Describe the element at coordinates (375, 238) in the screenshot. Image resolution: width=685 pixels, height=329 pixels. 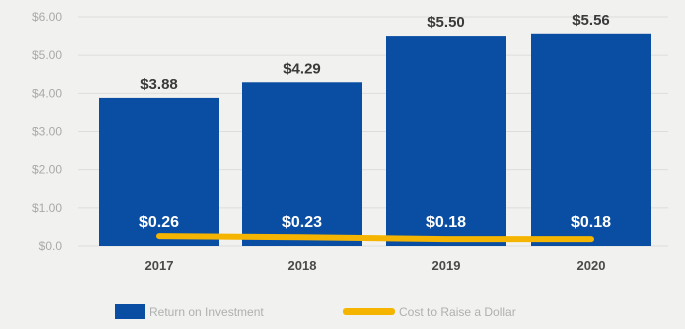
I see `cost-line` at that location.